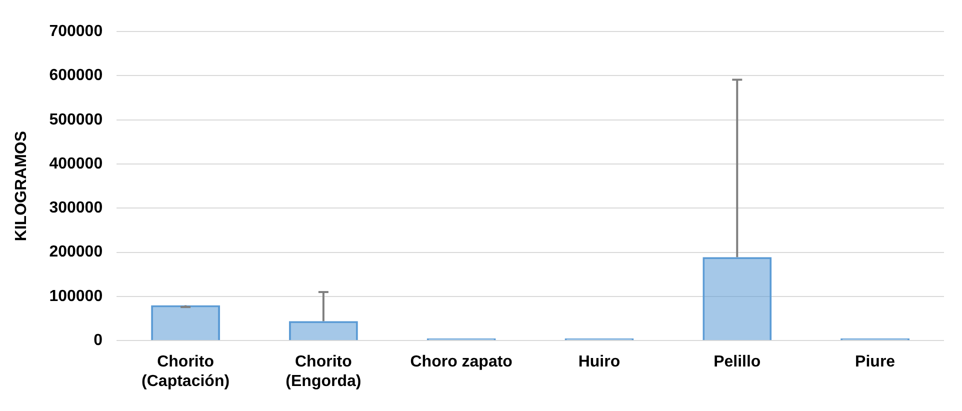 The image size is (962, 411). I want to click on y-tick-label: 100000, so click(76, 296).